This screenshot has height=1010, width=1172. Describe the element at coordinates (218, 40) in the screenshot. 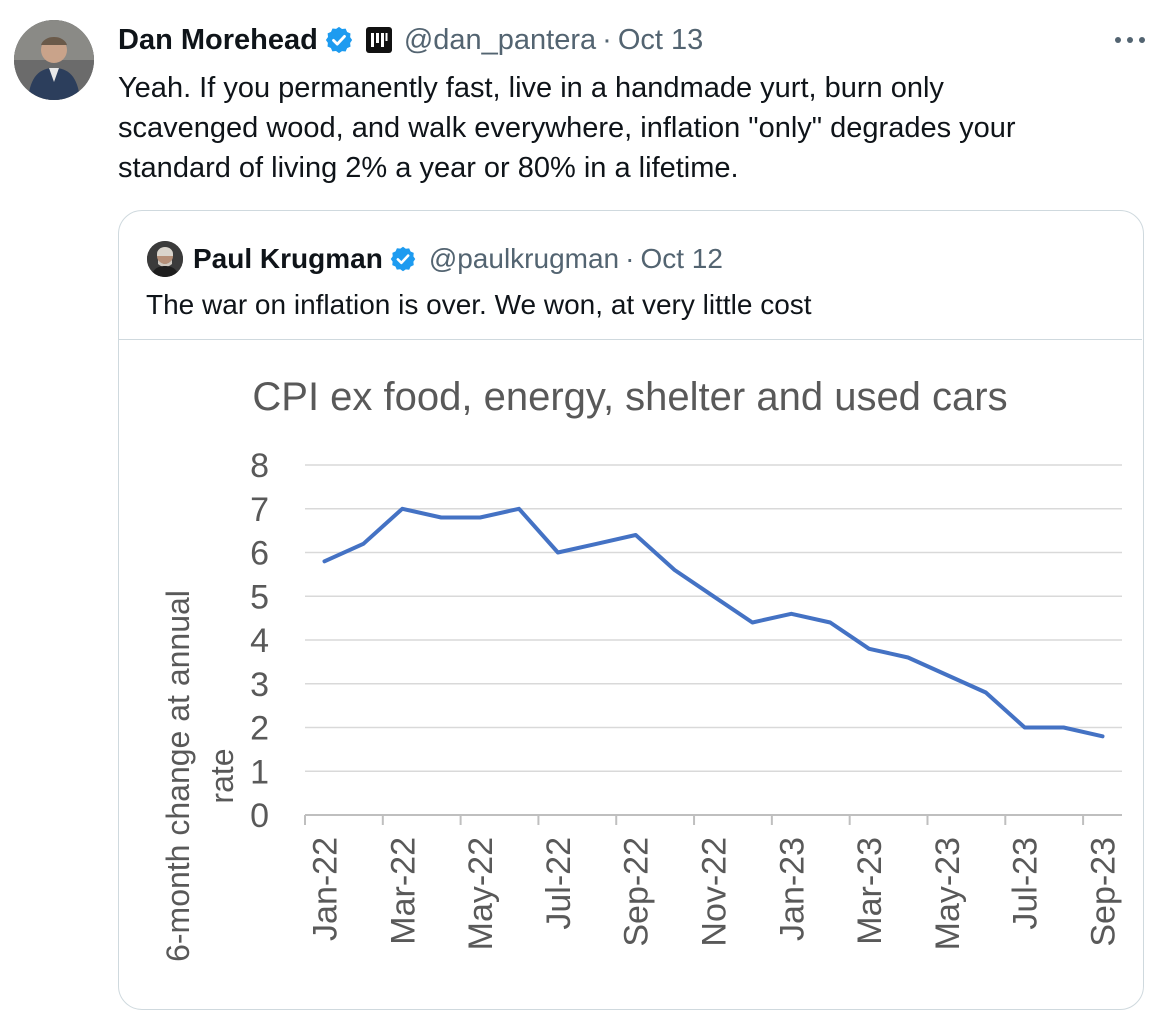

I see `author-name: Dan Morehead` at that location.